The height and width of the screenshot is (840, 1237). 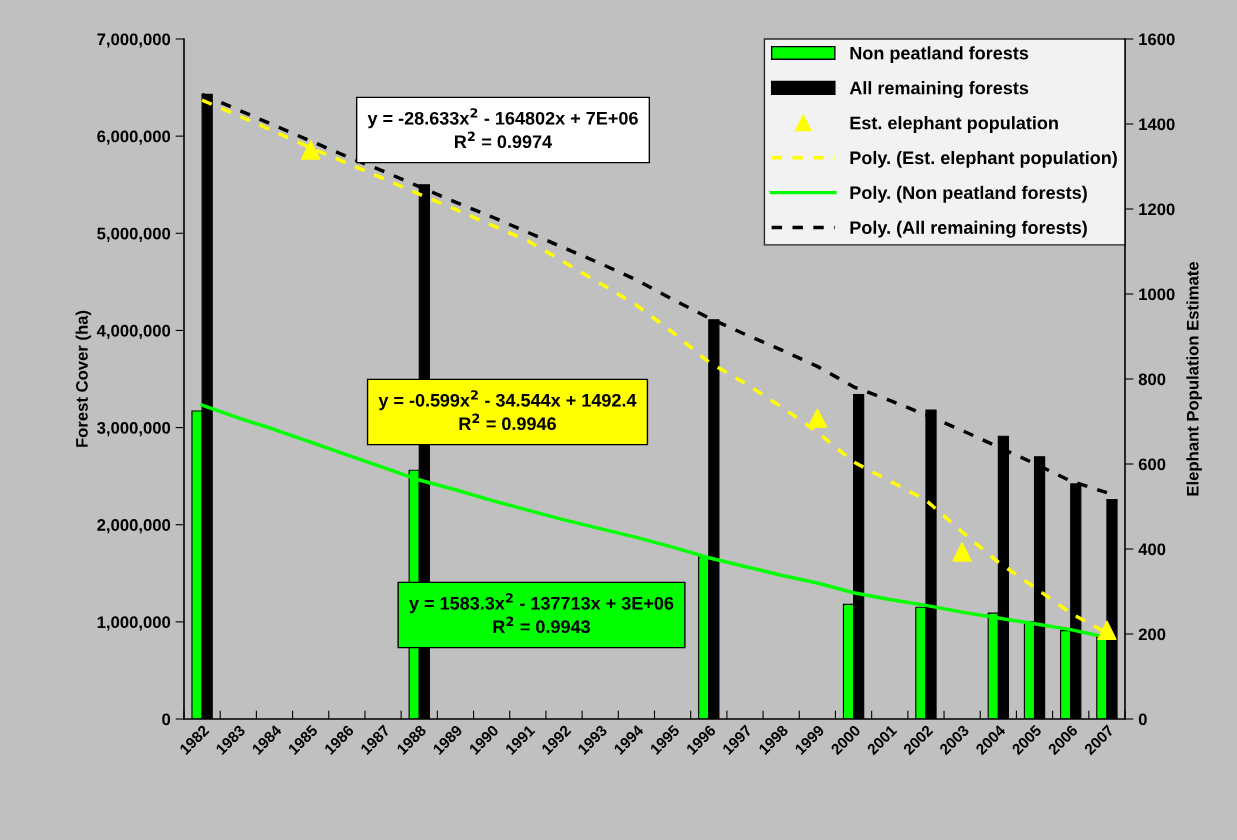 I want to click on legend-label: Est. elephant population, so click(x=954, y=124).